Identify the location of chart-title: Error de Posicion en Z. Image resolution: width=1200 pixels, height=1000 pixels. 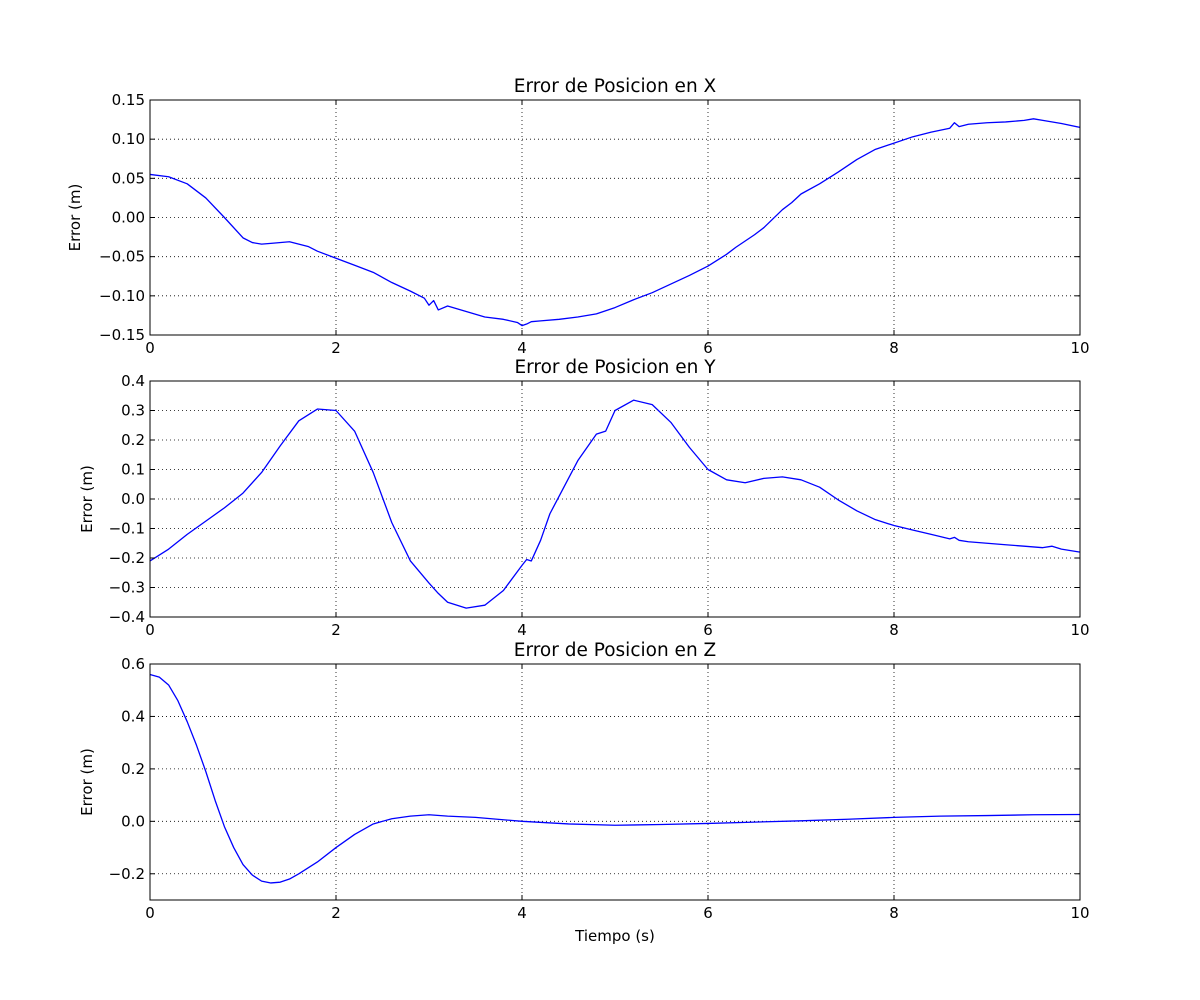
(615, 650).